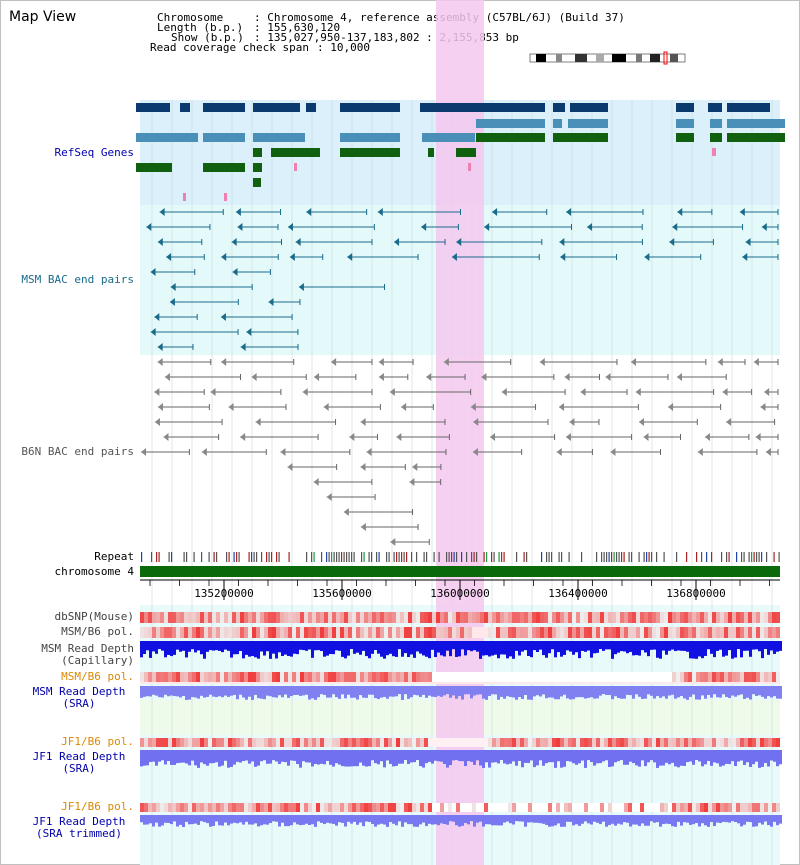 The width and height of the screenshot is (800, 865). Describe the element at coordinates (79, 756) in the screenshot. I see `jf1-depth-sra-label: JF1 Read Depth` at that location.